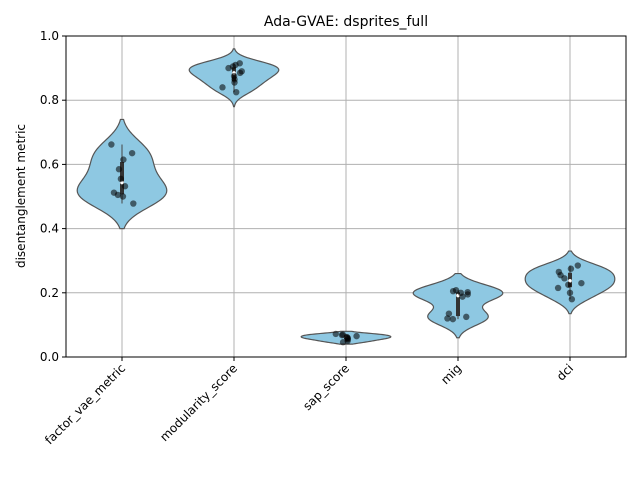 The image size is (640, 480). I want to click on y-tick-label: 0.6, so click(49, 164).